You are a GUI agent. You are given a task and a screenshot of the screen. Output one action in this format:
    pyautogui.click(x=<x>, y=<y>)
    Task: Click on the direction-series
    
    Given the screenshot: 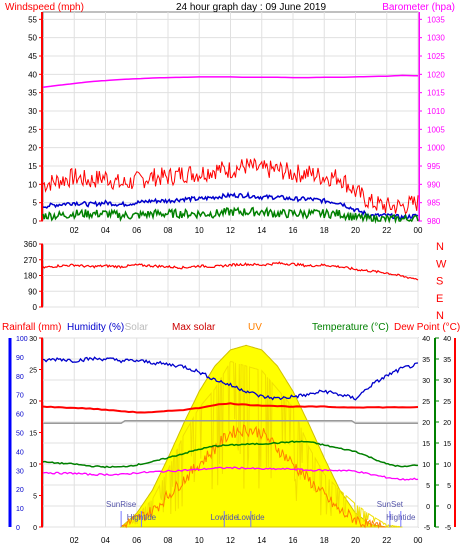 What is the action you would take?
    pyautogui.click(x=230, y=271)
    